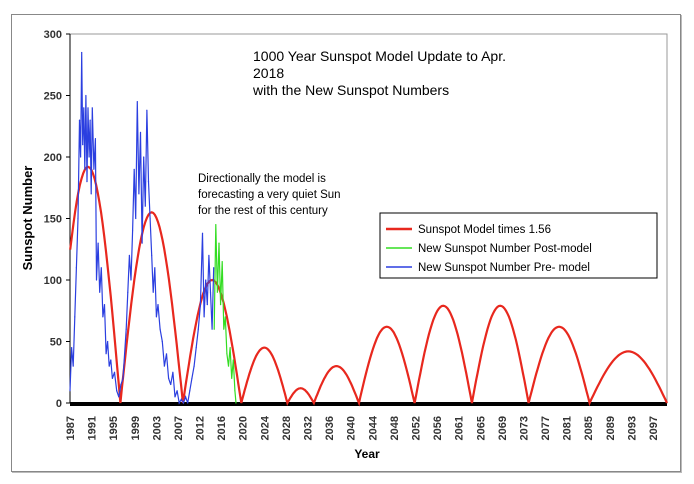 This screenshot has width=694, height=484. I want to click on x-tick-label: 1991, so click(93, 428).